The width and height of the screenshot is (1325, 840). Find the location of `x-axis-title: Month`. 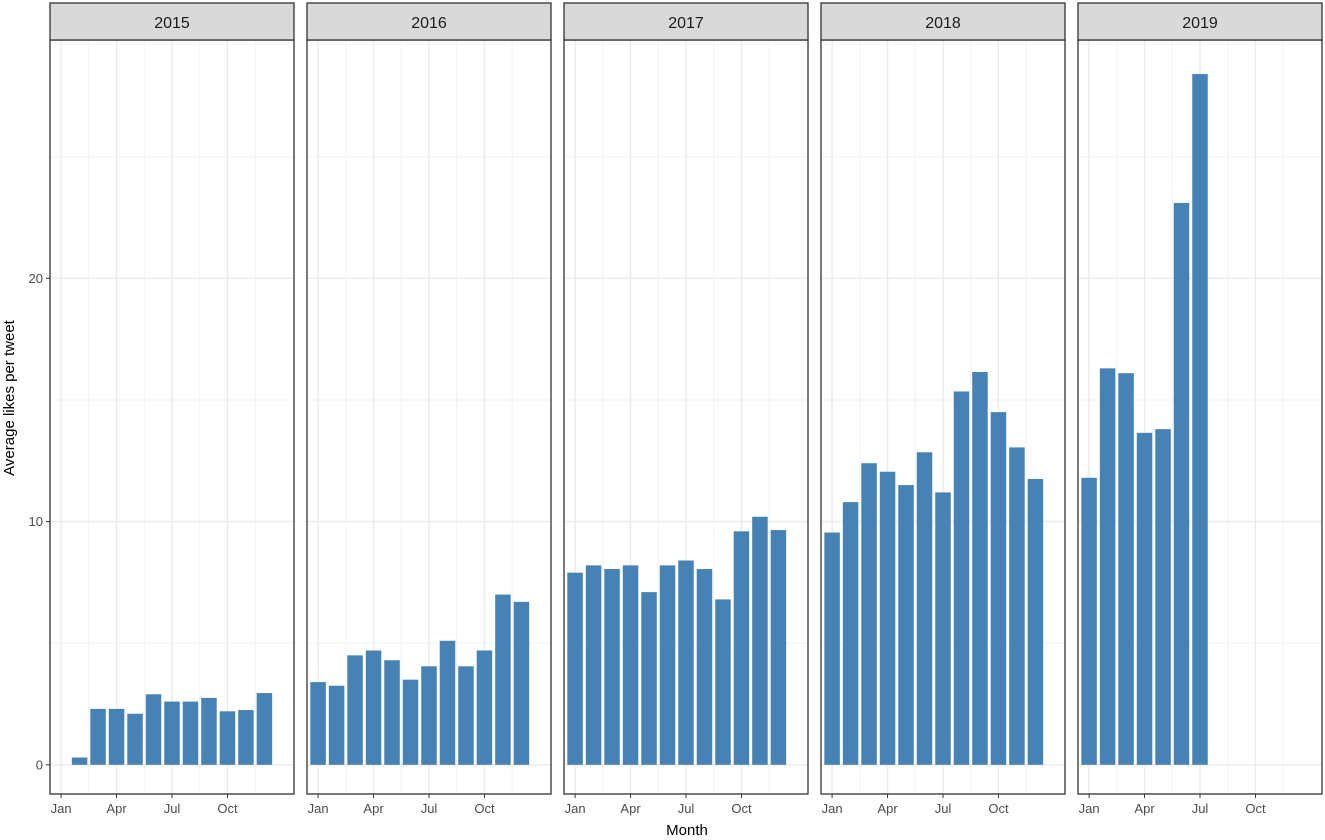

x-axis-title: Month is located at coordinates (687, 830).